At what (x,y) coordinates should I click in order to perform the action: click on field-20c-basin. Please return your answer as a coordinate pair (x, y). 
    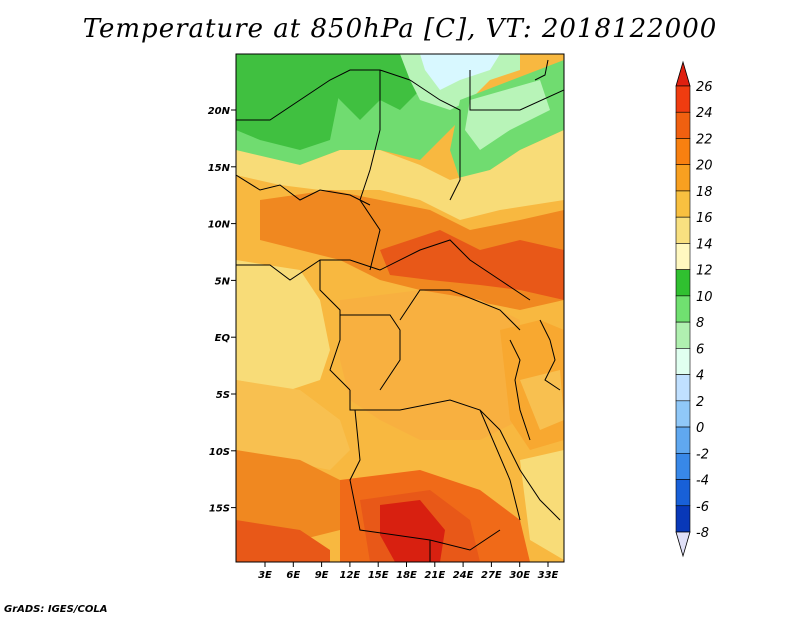
    Looking at the image, I should click on (430, 365).